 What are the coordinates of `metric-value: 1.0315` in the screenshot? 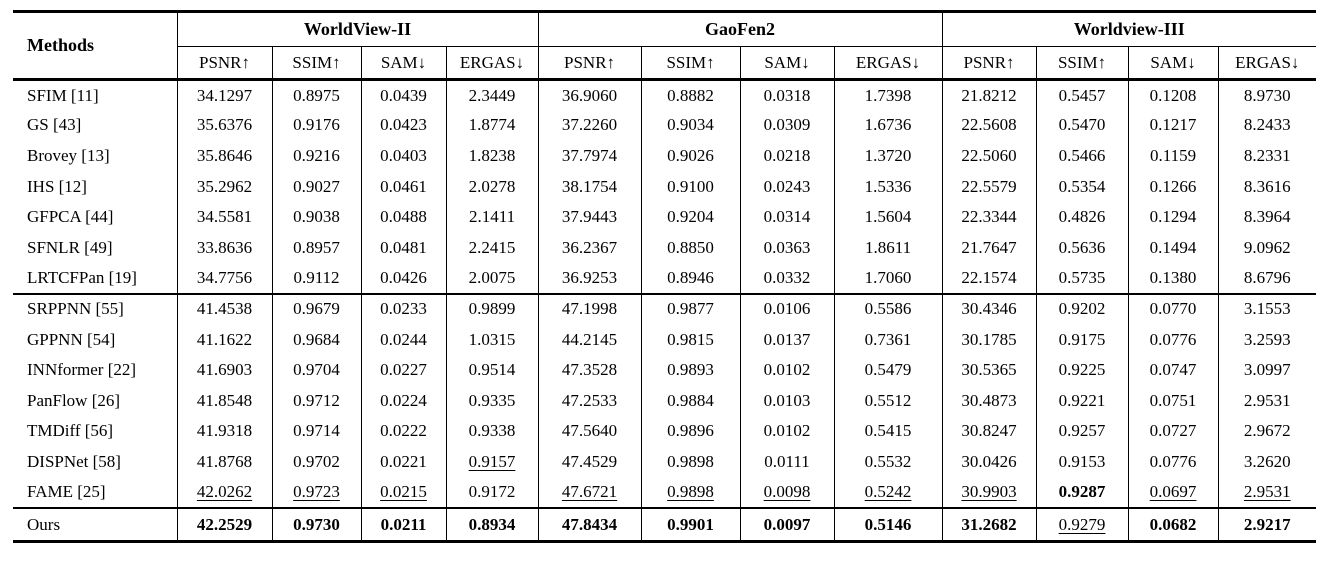 It's located at (492, 339).